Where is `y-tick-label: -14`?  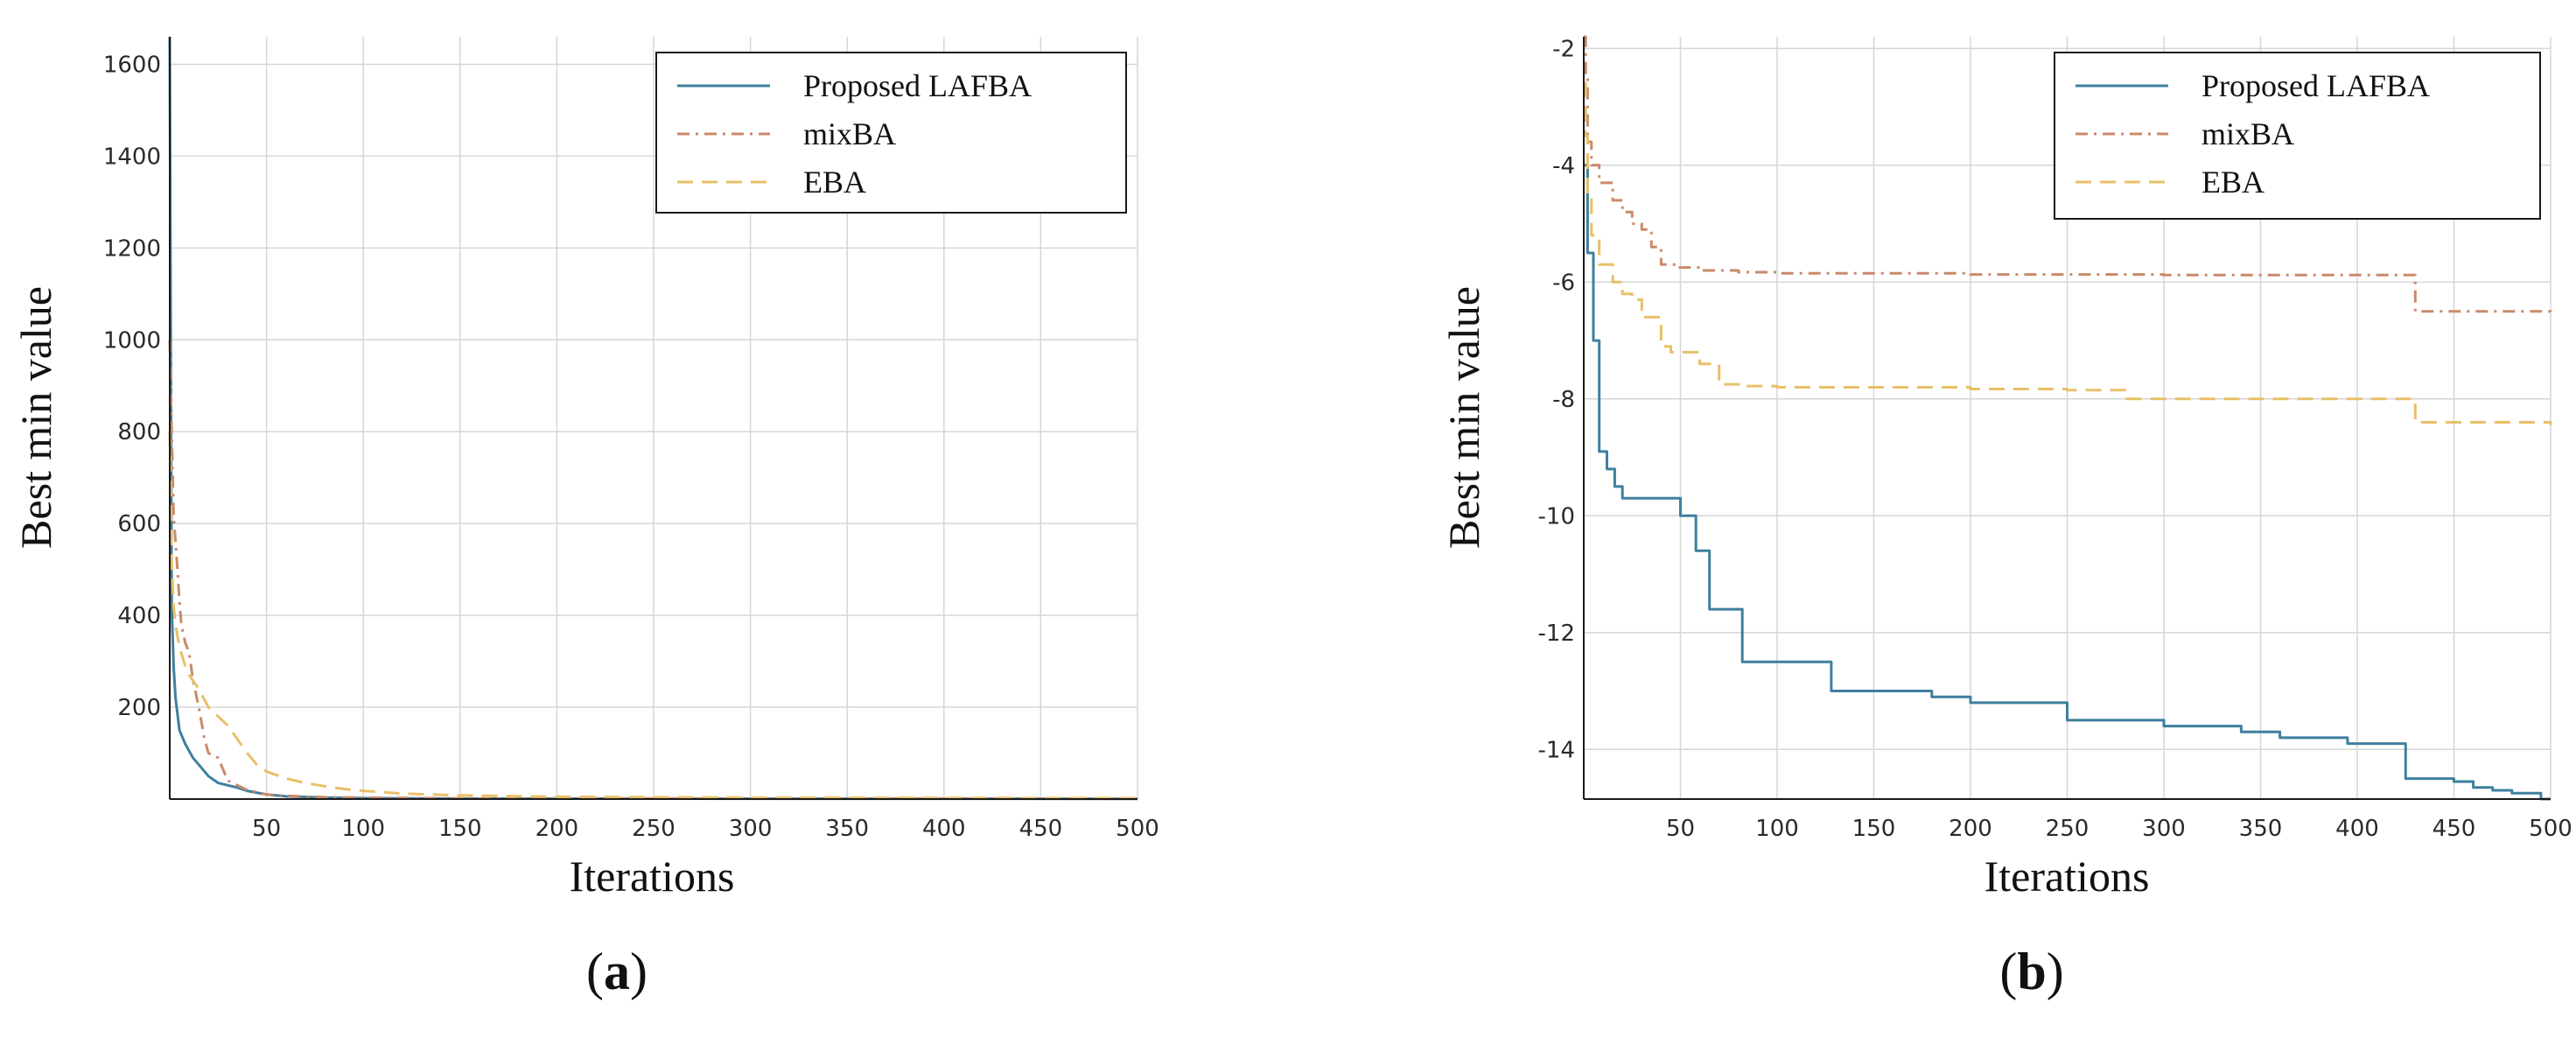
y-tick-label: -14 is located at coordinates (1556, 750).